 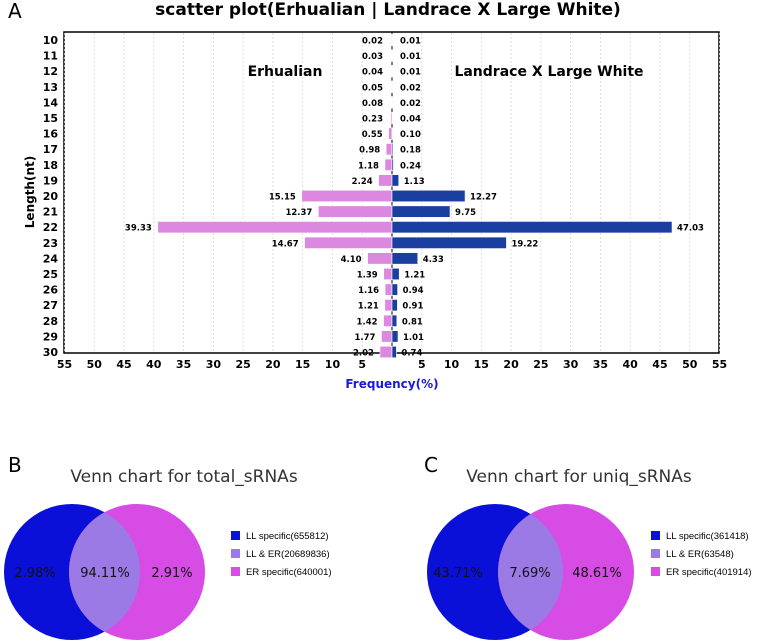 What do you see at coordinates (363, 354) in the screenshot?
I see `data-label-erhualian: 2.02` at bounding box center [363, 354].